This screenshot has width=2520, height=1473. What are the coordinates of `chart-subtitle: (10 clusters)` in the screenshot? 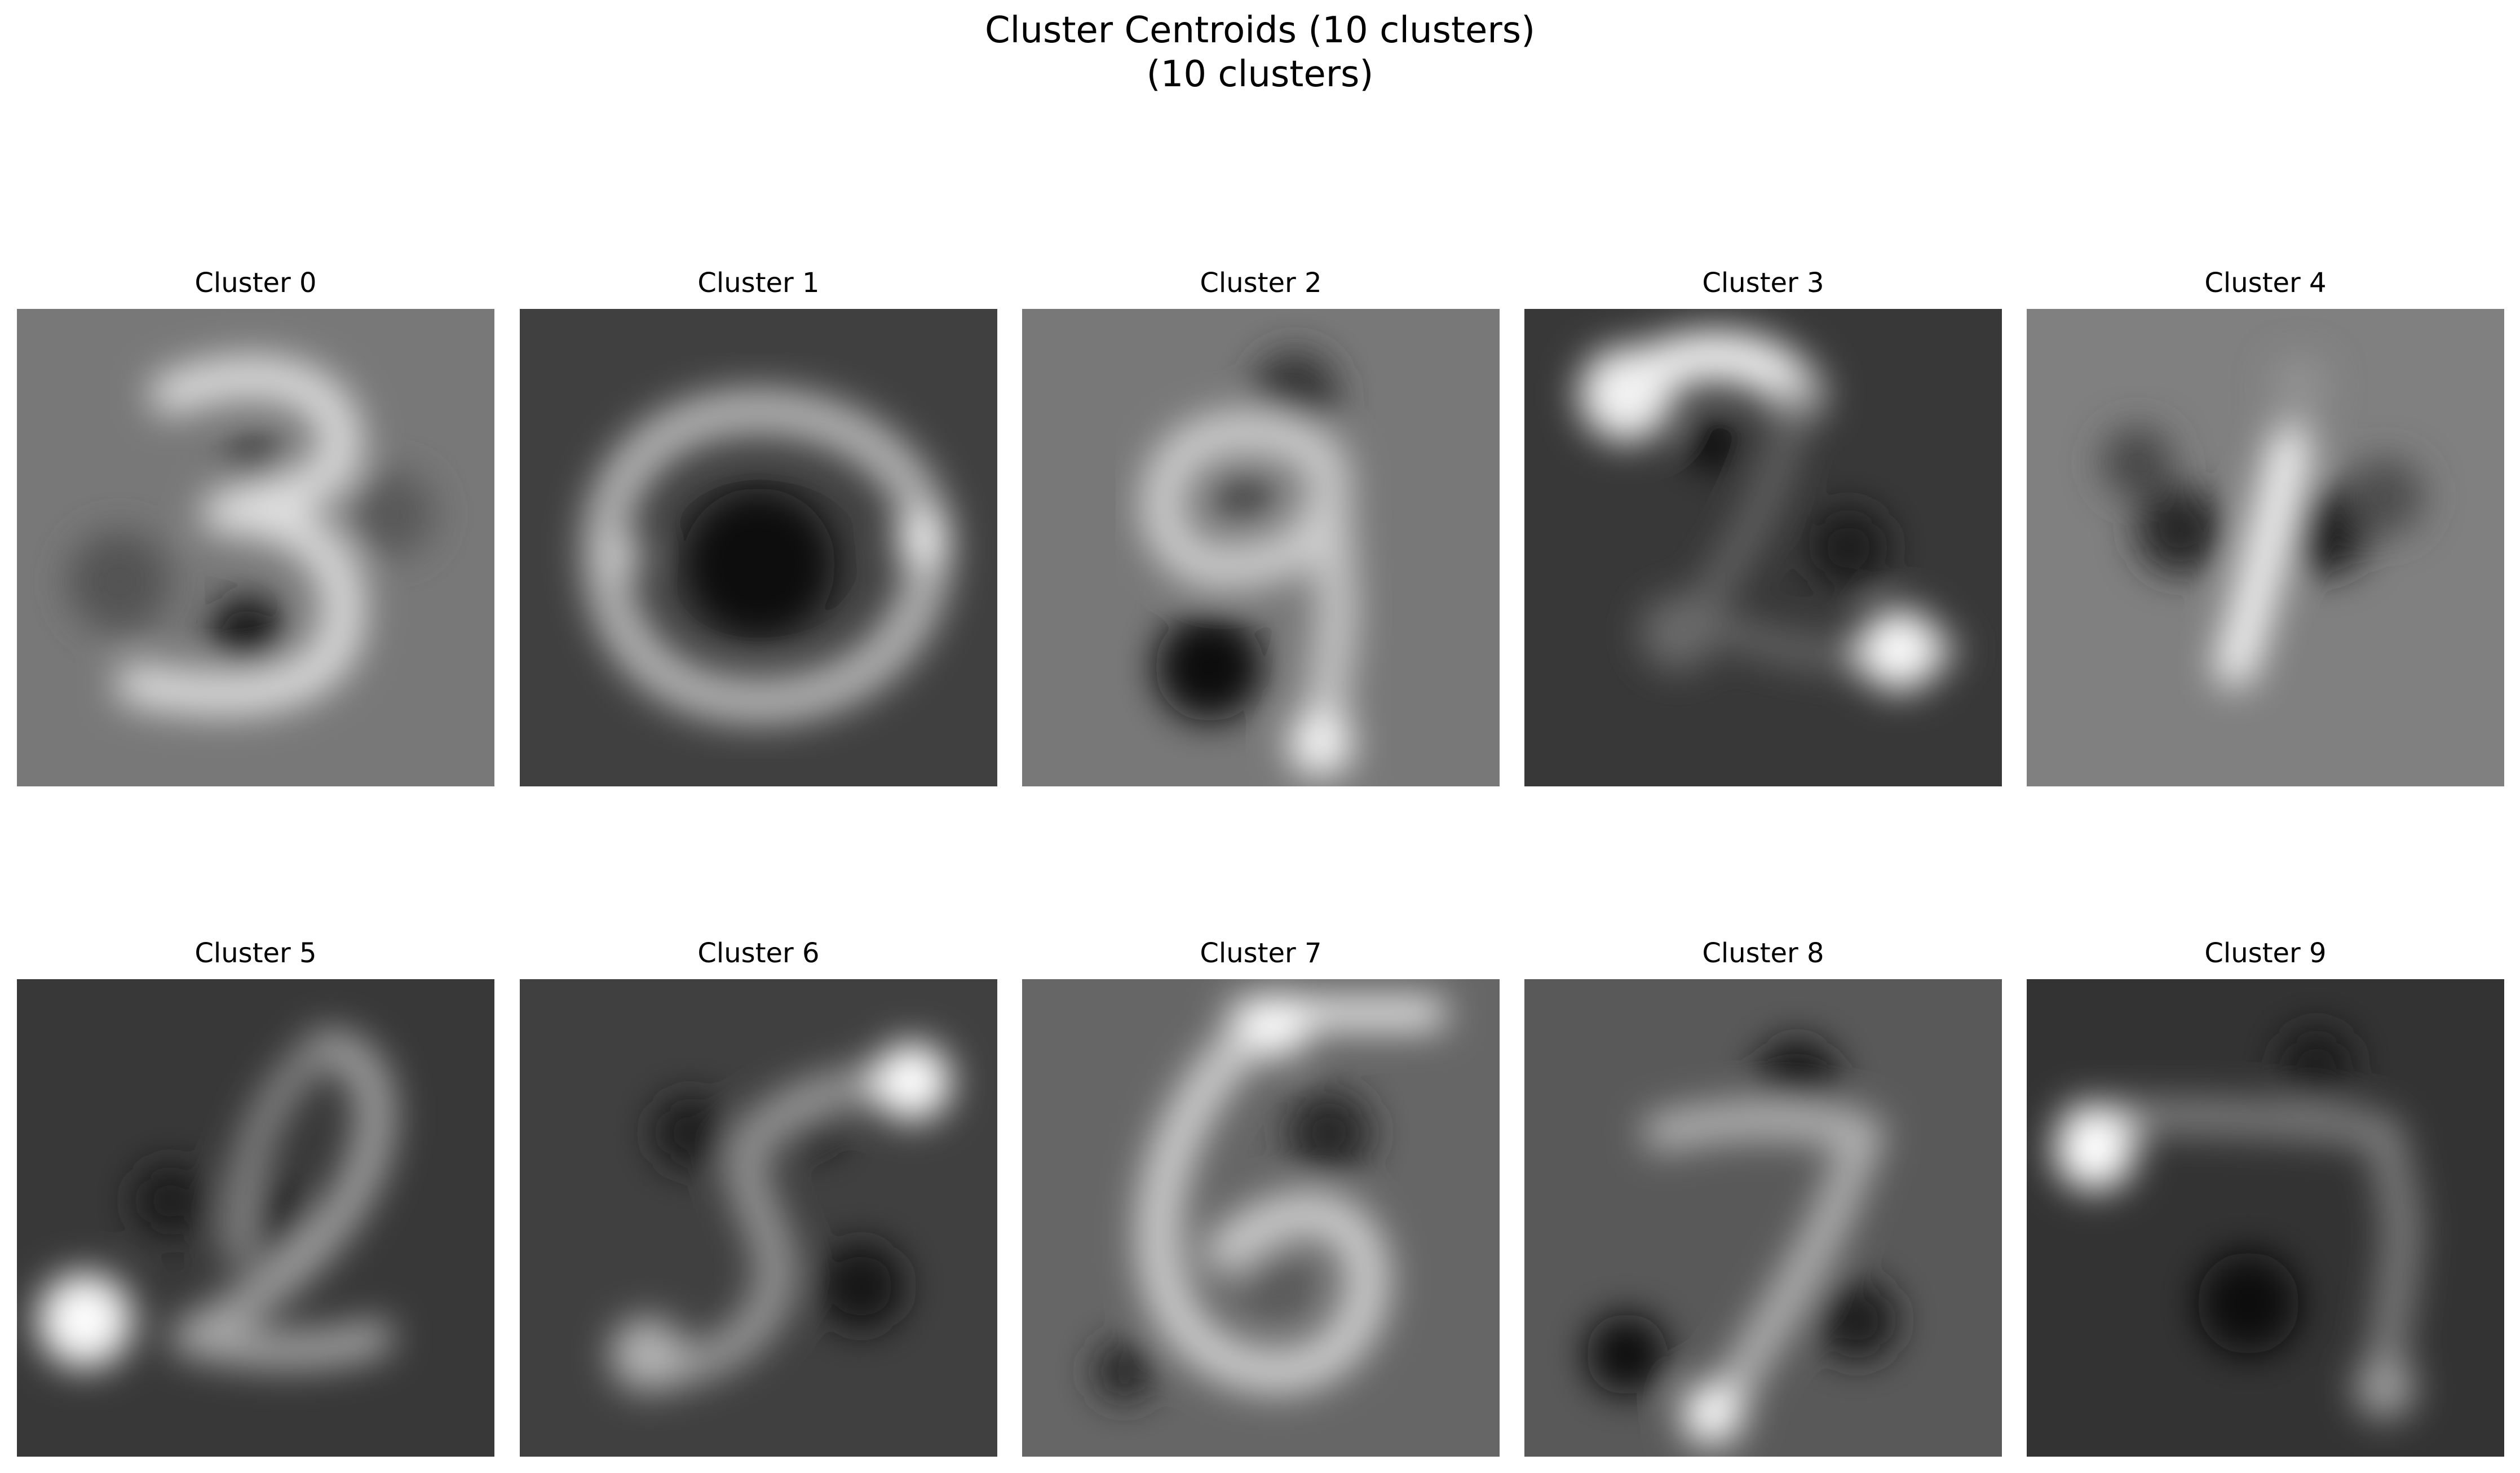 It's located at (1260, 75).